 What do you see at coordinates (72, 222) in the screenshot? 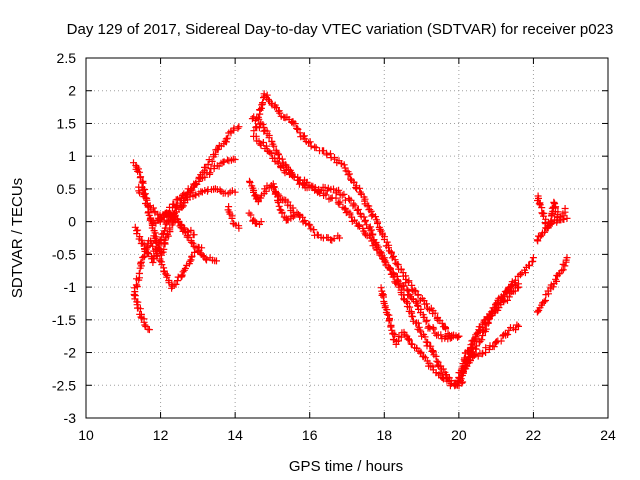
I see `y-tick-label: 0` at bounding box center [72, 222].